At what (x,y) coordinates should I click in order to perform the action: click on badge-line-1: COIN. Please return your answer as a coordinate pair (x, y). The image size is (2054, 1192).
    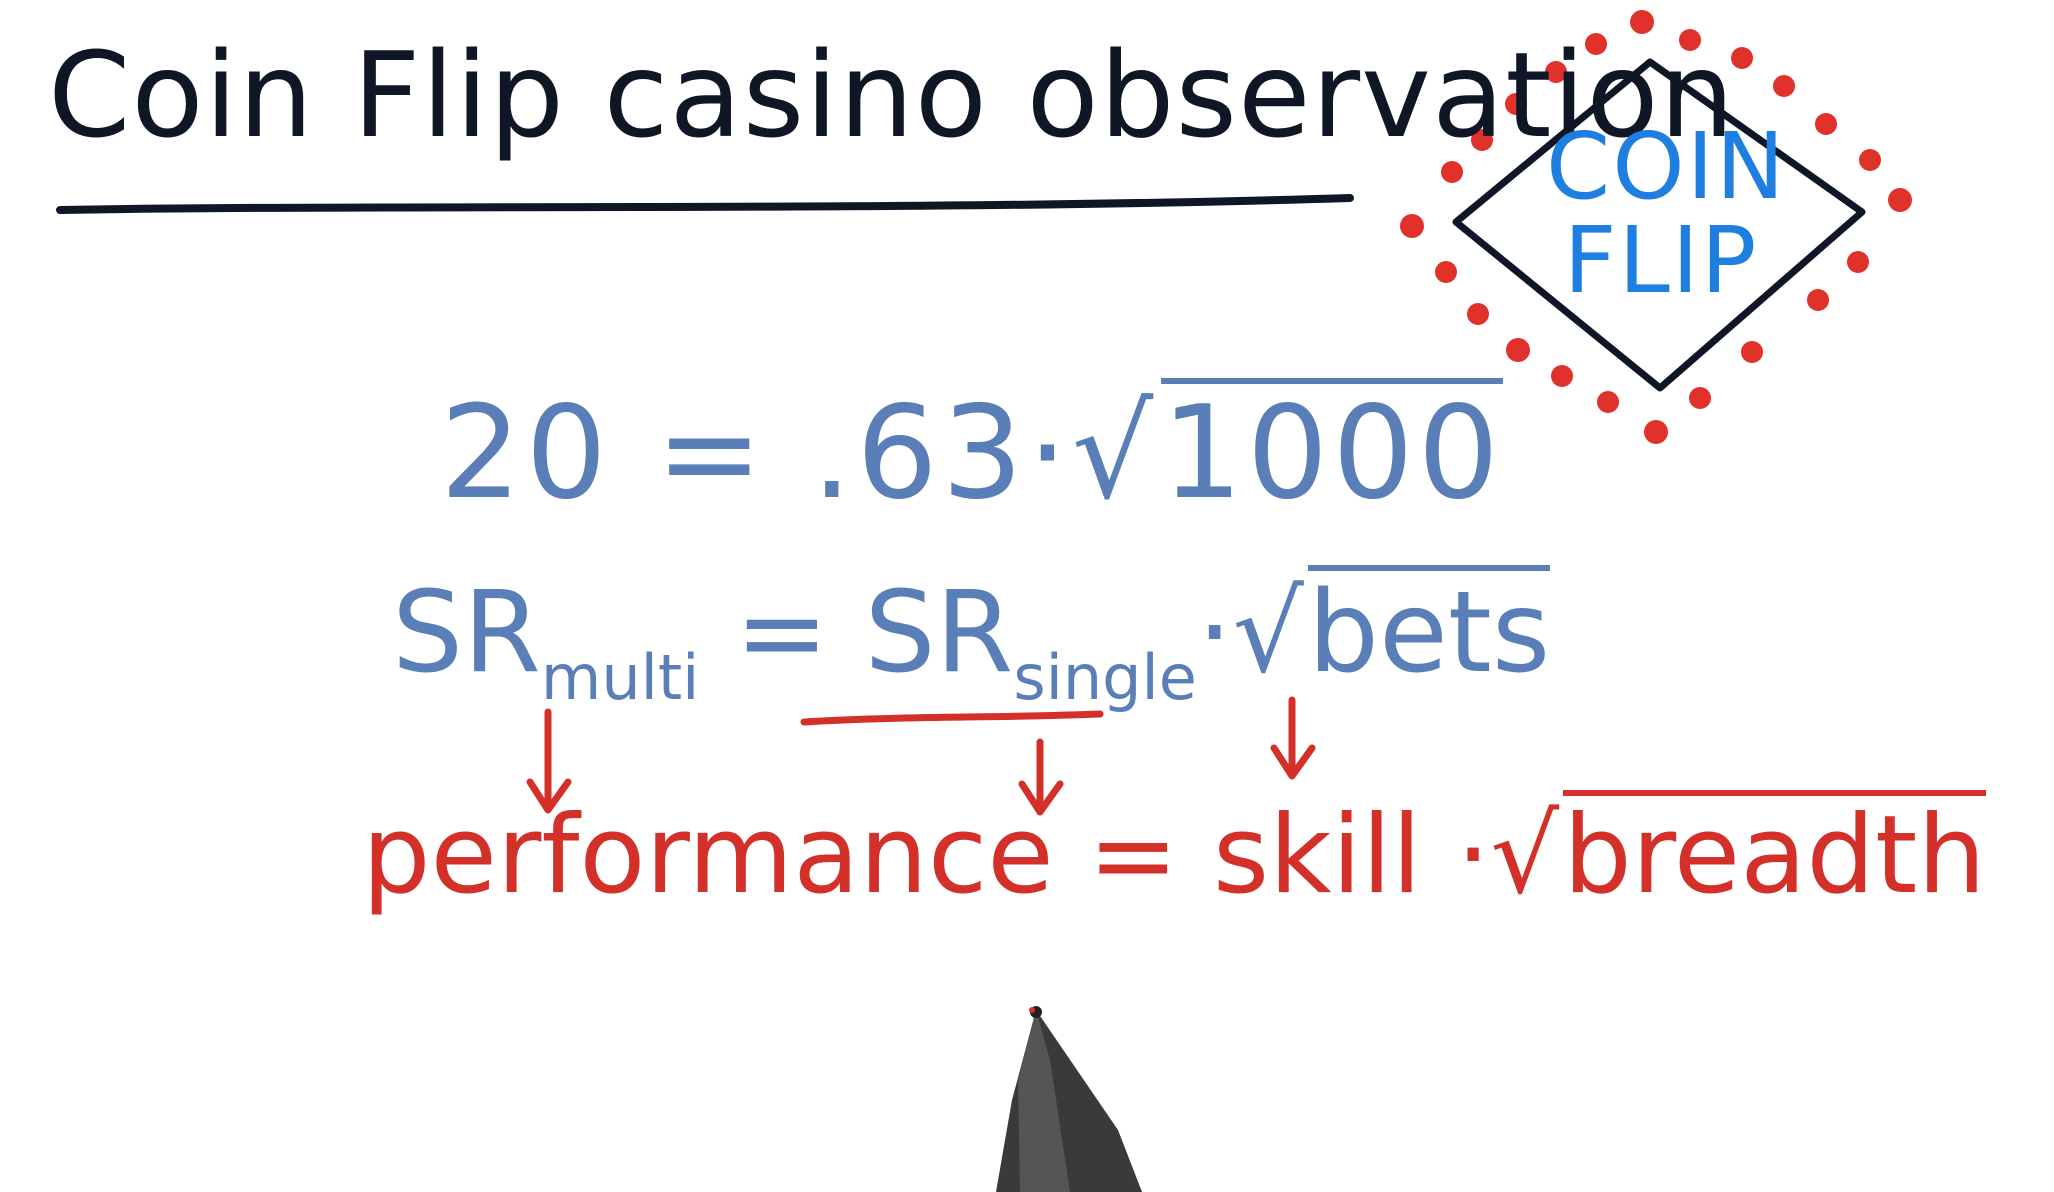
    Looking at the image, I should click on (1666, 166).